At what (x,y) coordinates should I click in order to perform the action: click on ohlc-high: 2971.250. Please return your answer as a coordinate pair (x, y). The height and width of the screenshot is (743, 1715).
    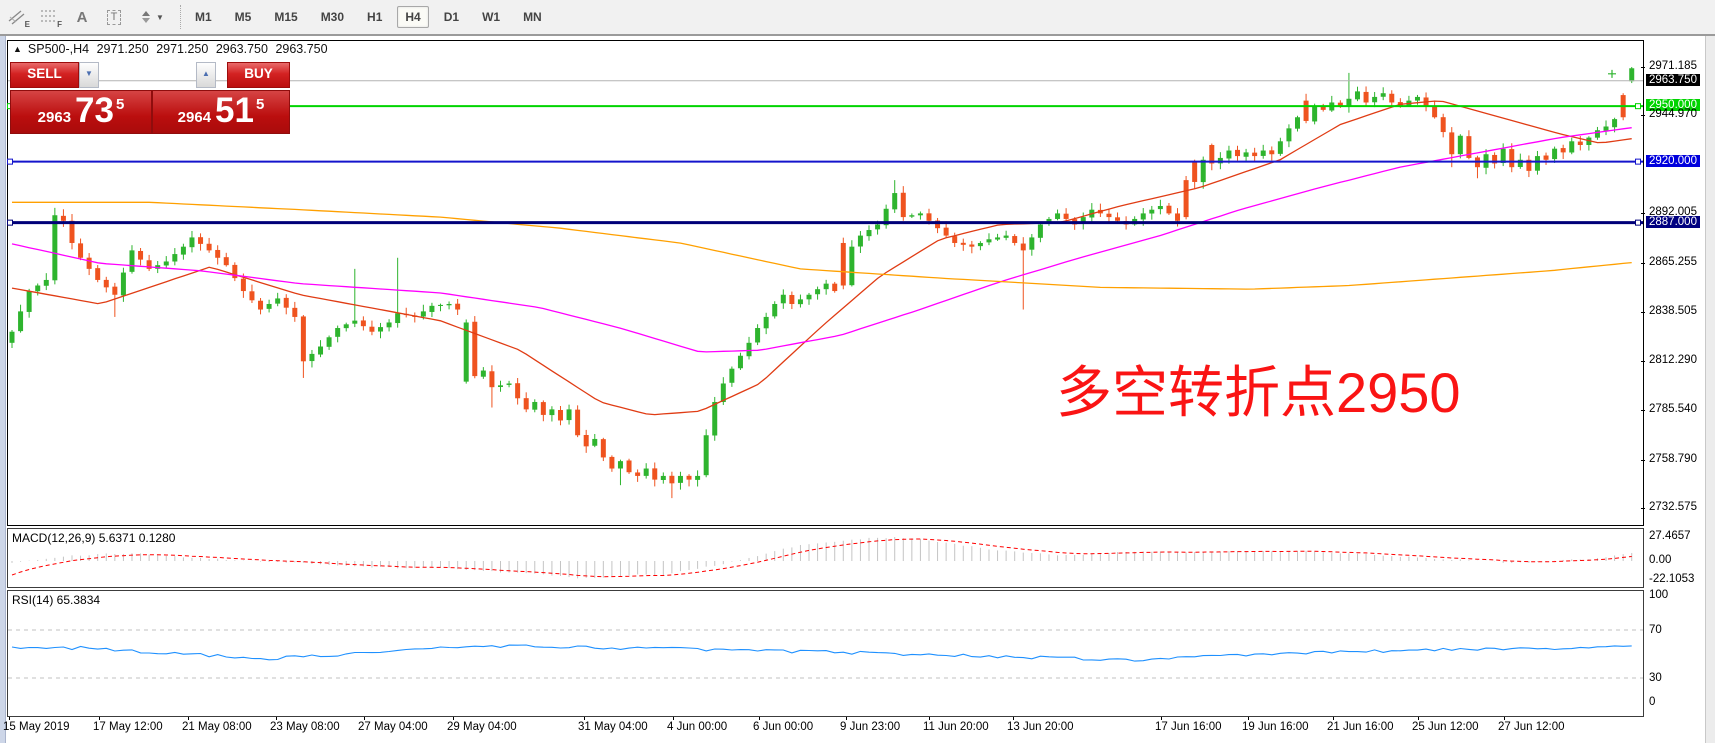
    Looking at the image, I should click on (182, 49).